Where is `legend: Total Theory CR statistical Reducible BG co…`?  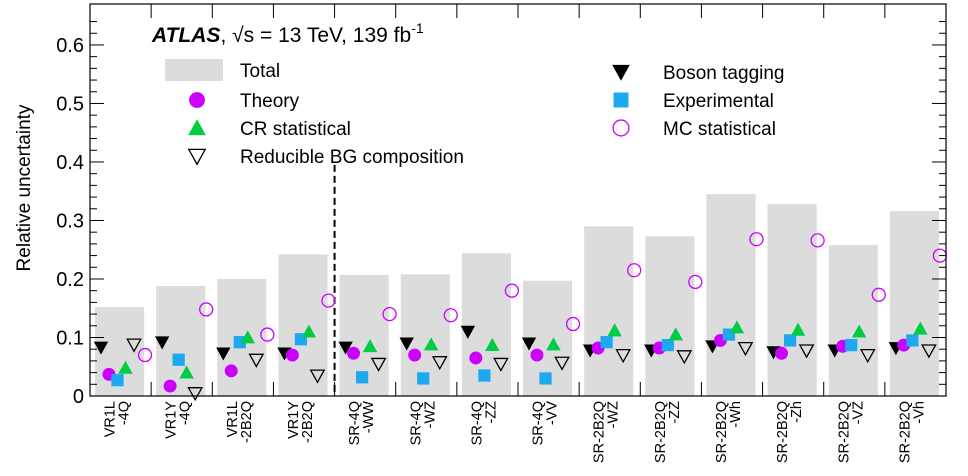
legend: Total Theory CR statistical Reducible BG co… is located at coordinates (475, 113).